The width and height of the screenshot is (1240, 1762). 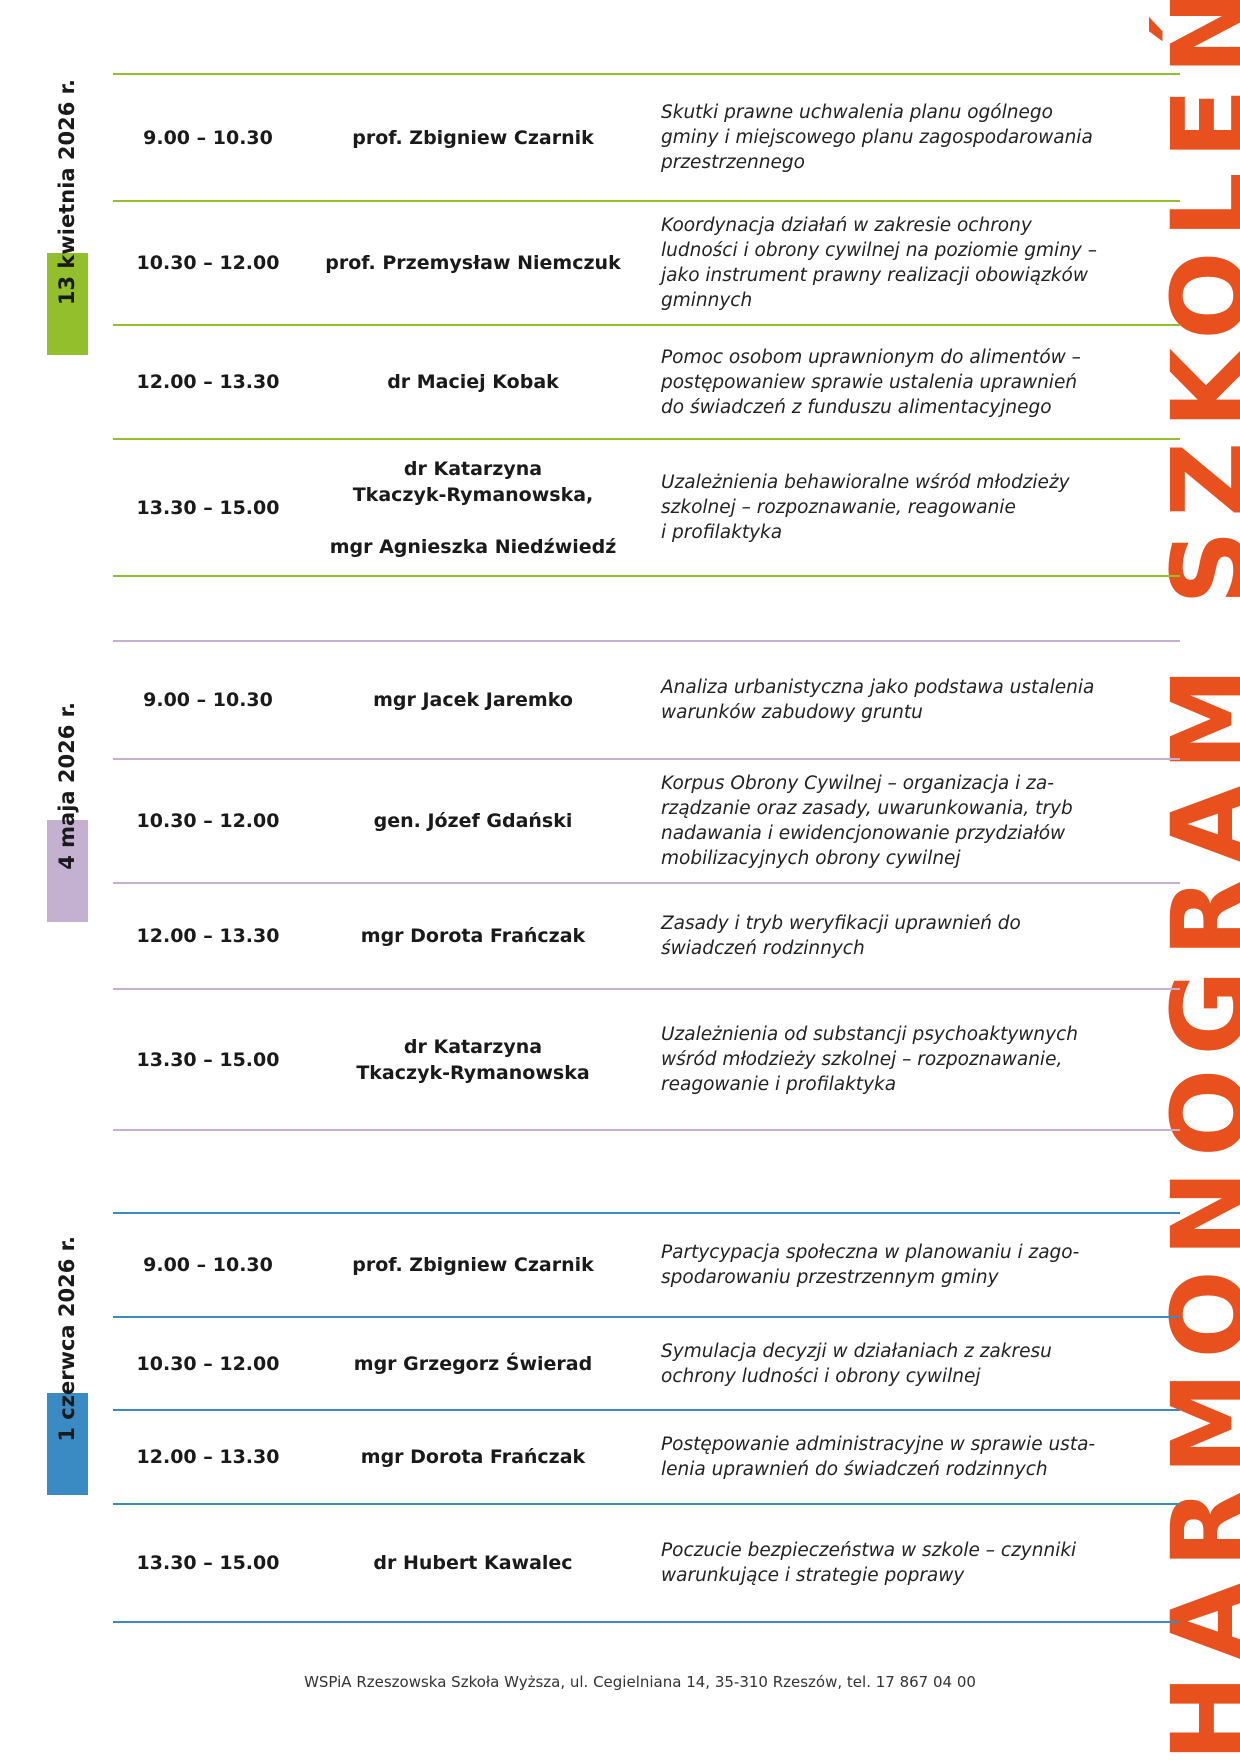 I want to click on session-date: 1 czerwca 2026 r., so click(x=67, y=1339).